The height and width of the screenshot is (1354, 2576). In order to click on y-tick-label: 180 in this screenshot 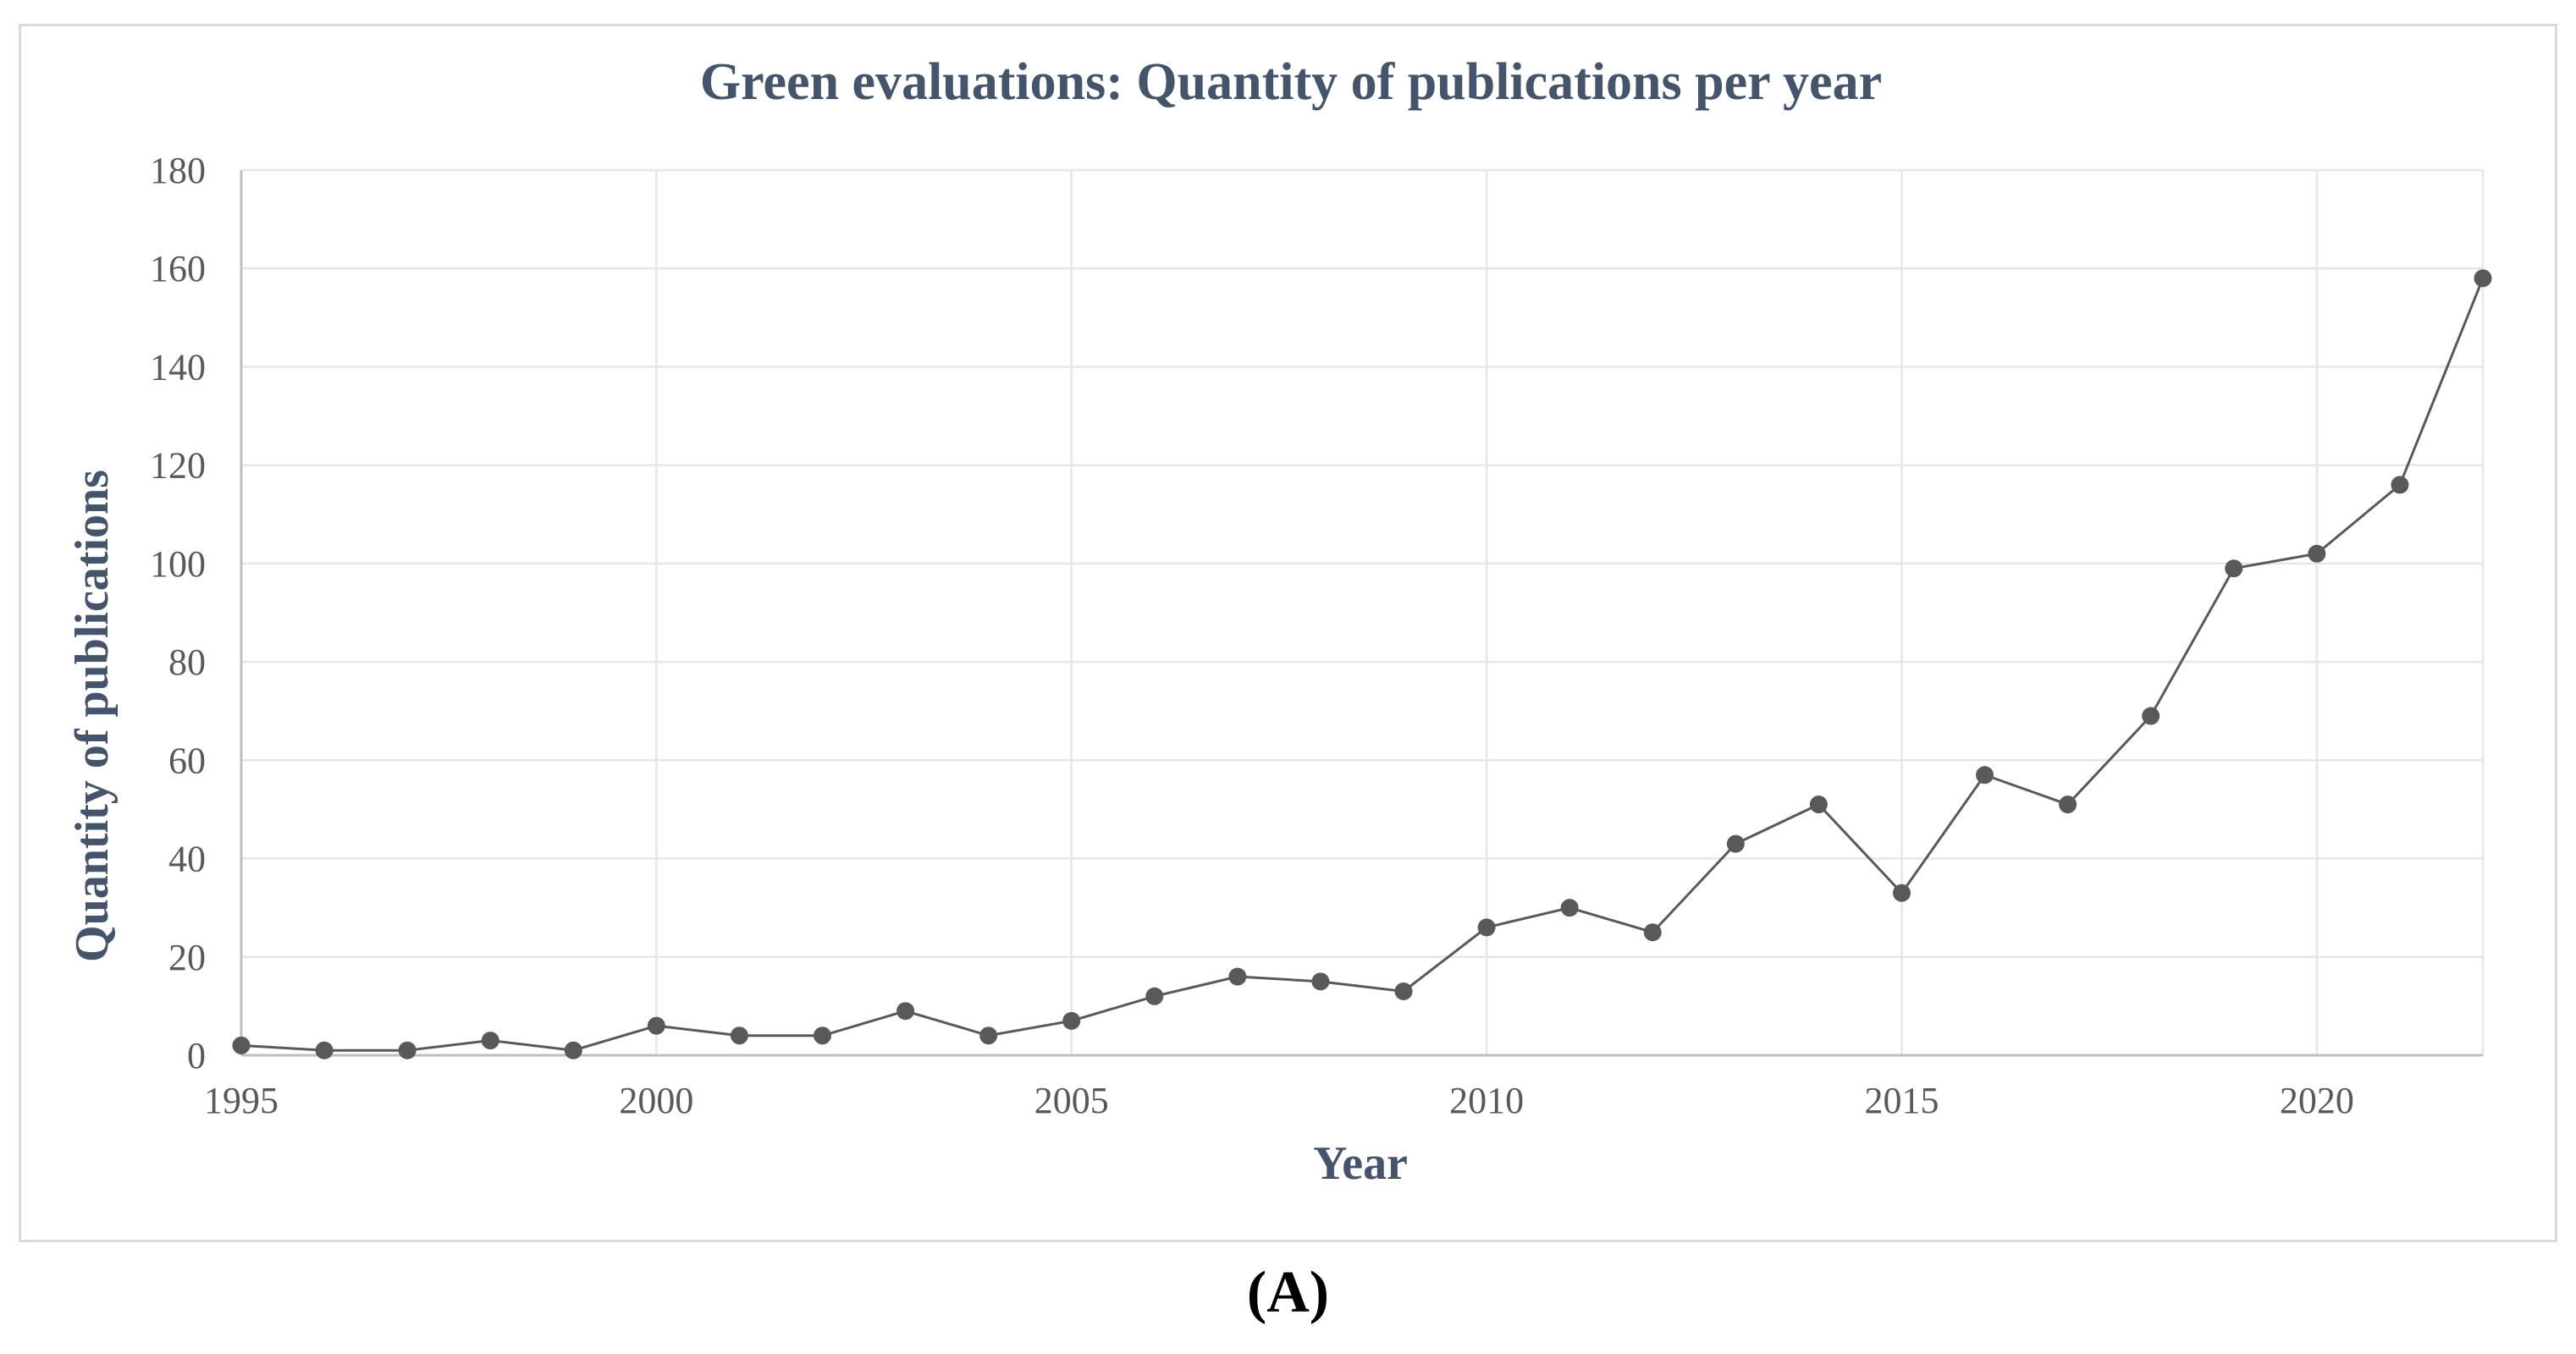, I will do `click(178, 170)`.